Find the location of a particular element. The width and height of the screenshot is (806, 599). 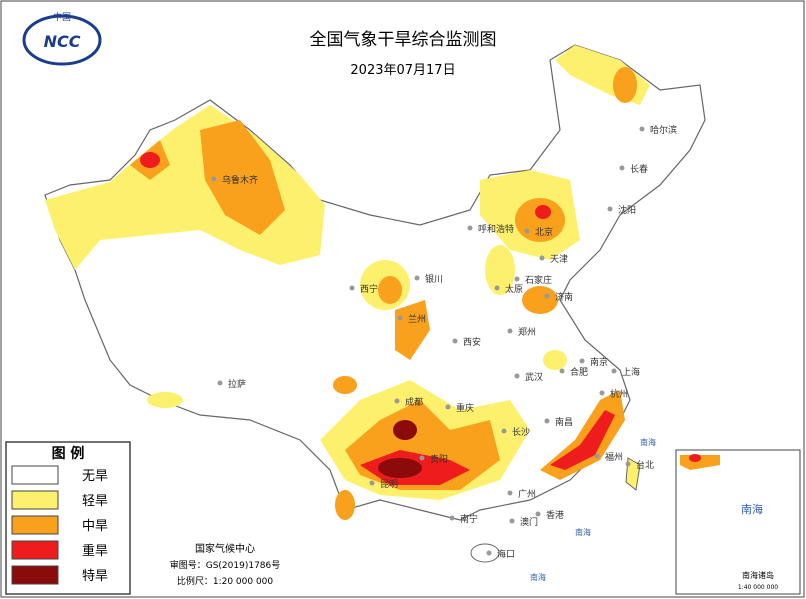

credit-agency: 国家气候中心 is located at coordinates (225, 548).